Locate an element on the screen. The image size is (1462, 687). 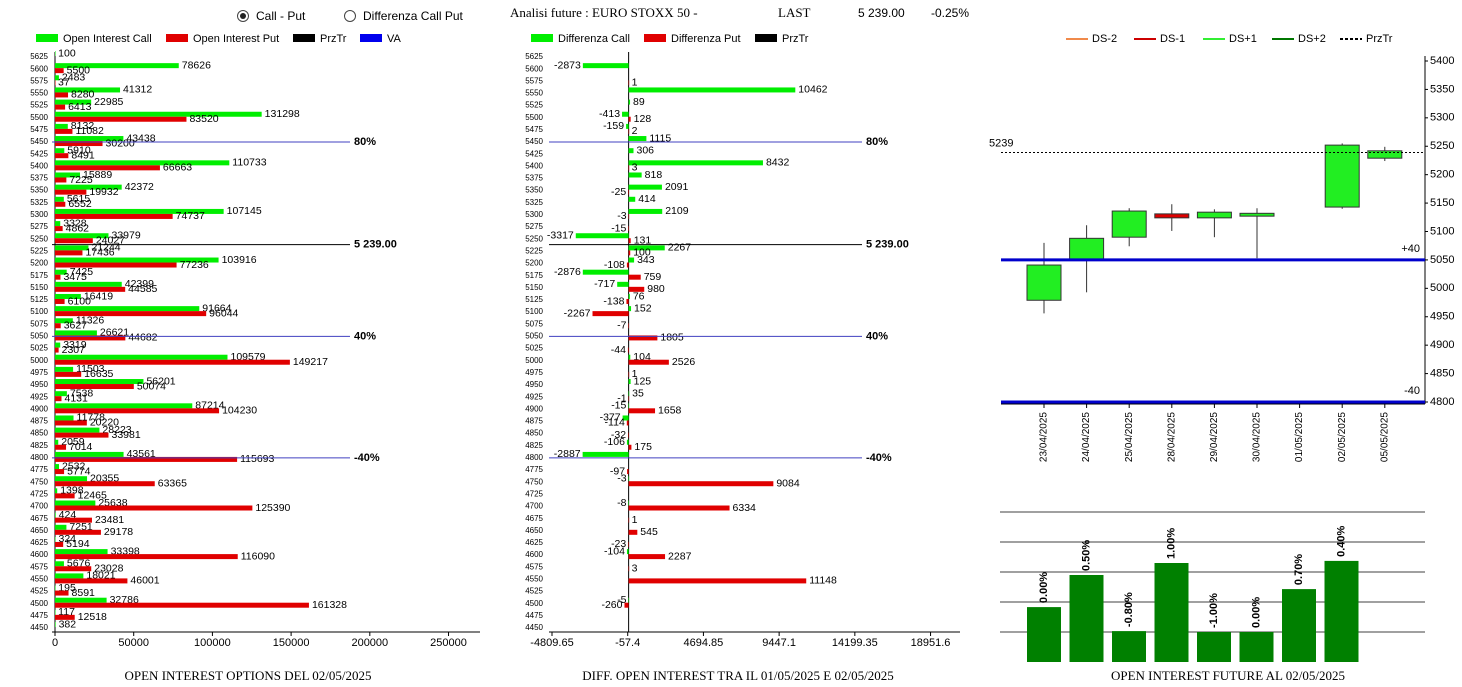
strike-label: 5275 is located at coordinates (39, 226).